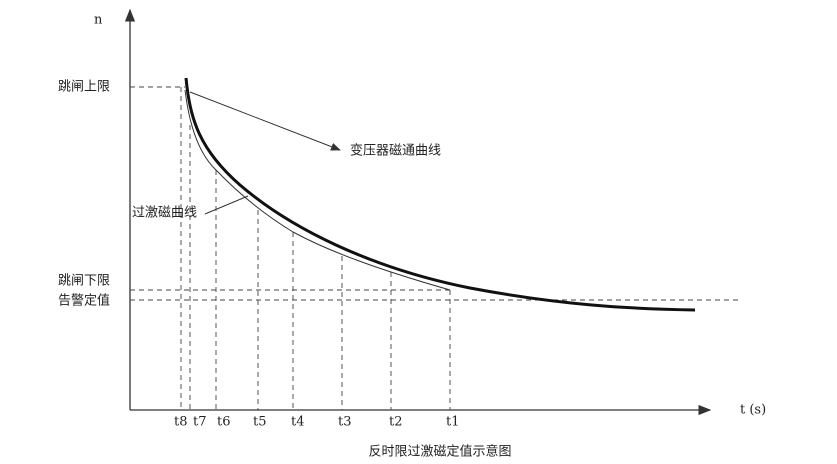 This screenshot has height=464, width=837. Describe the element at coordinates (224, 422) in the screenshot. I see `time-label: t6` at that location.